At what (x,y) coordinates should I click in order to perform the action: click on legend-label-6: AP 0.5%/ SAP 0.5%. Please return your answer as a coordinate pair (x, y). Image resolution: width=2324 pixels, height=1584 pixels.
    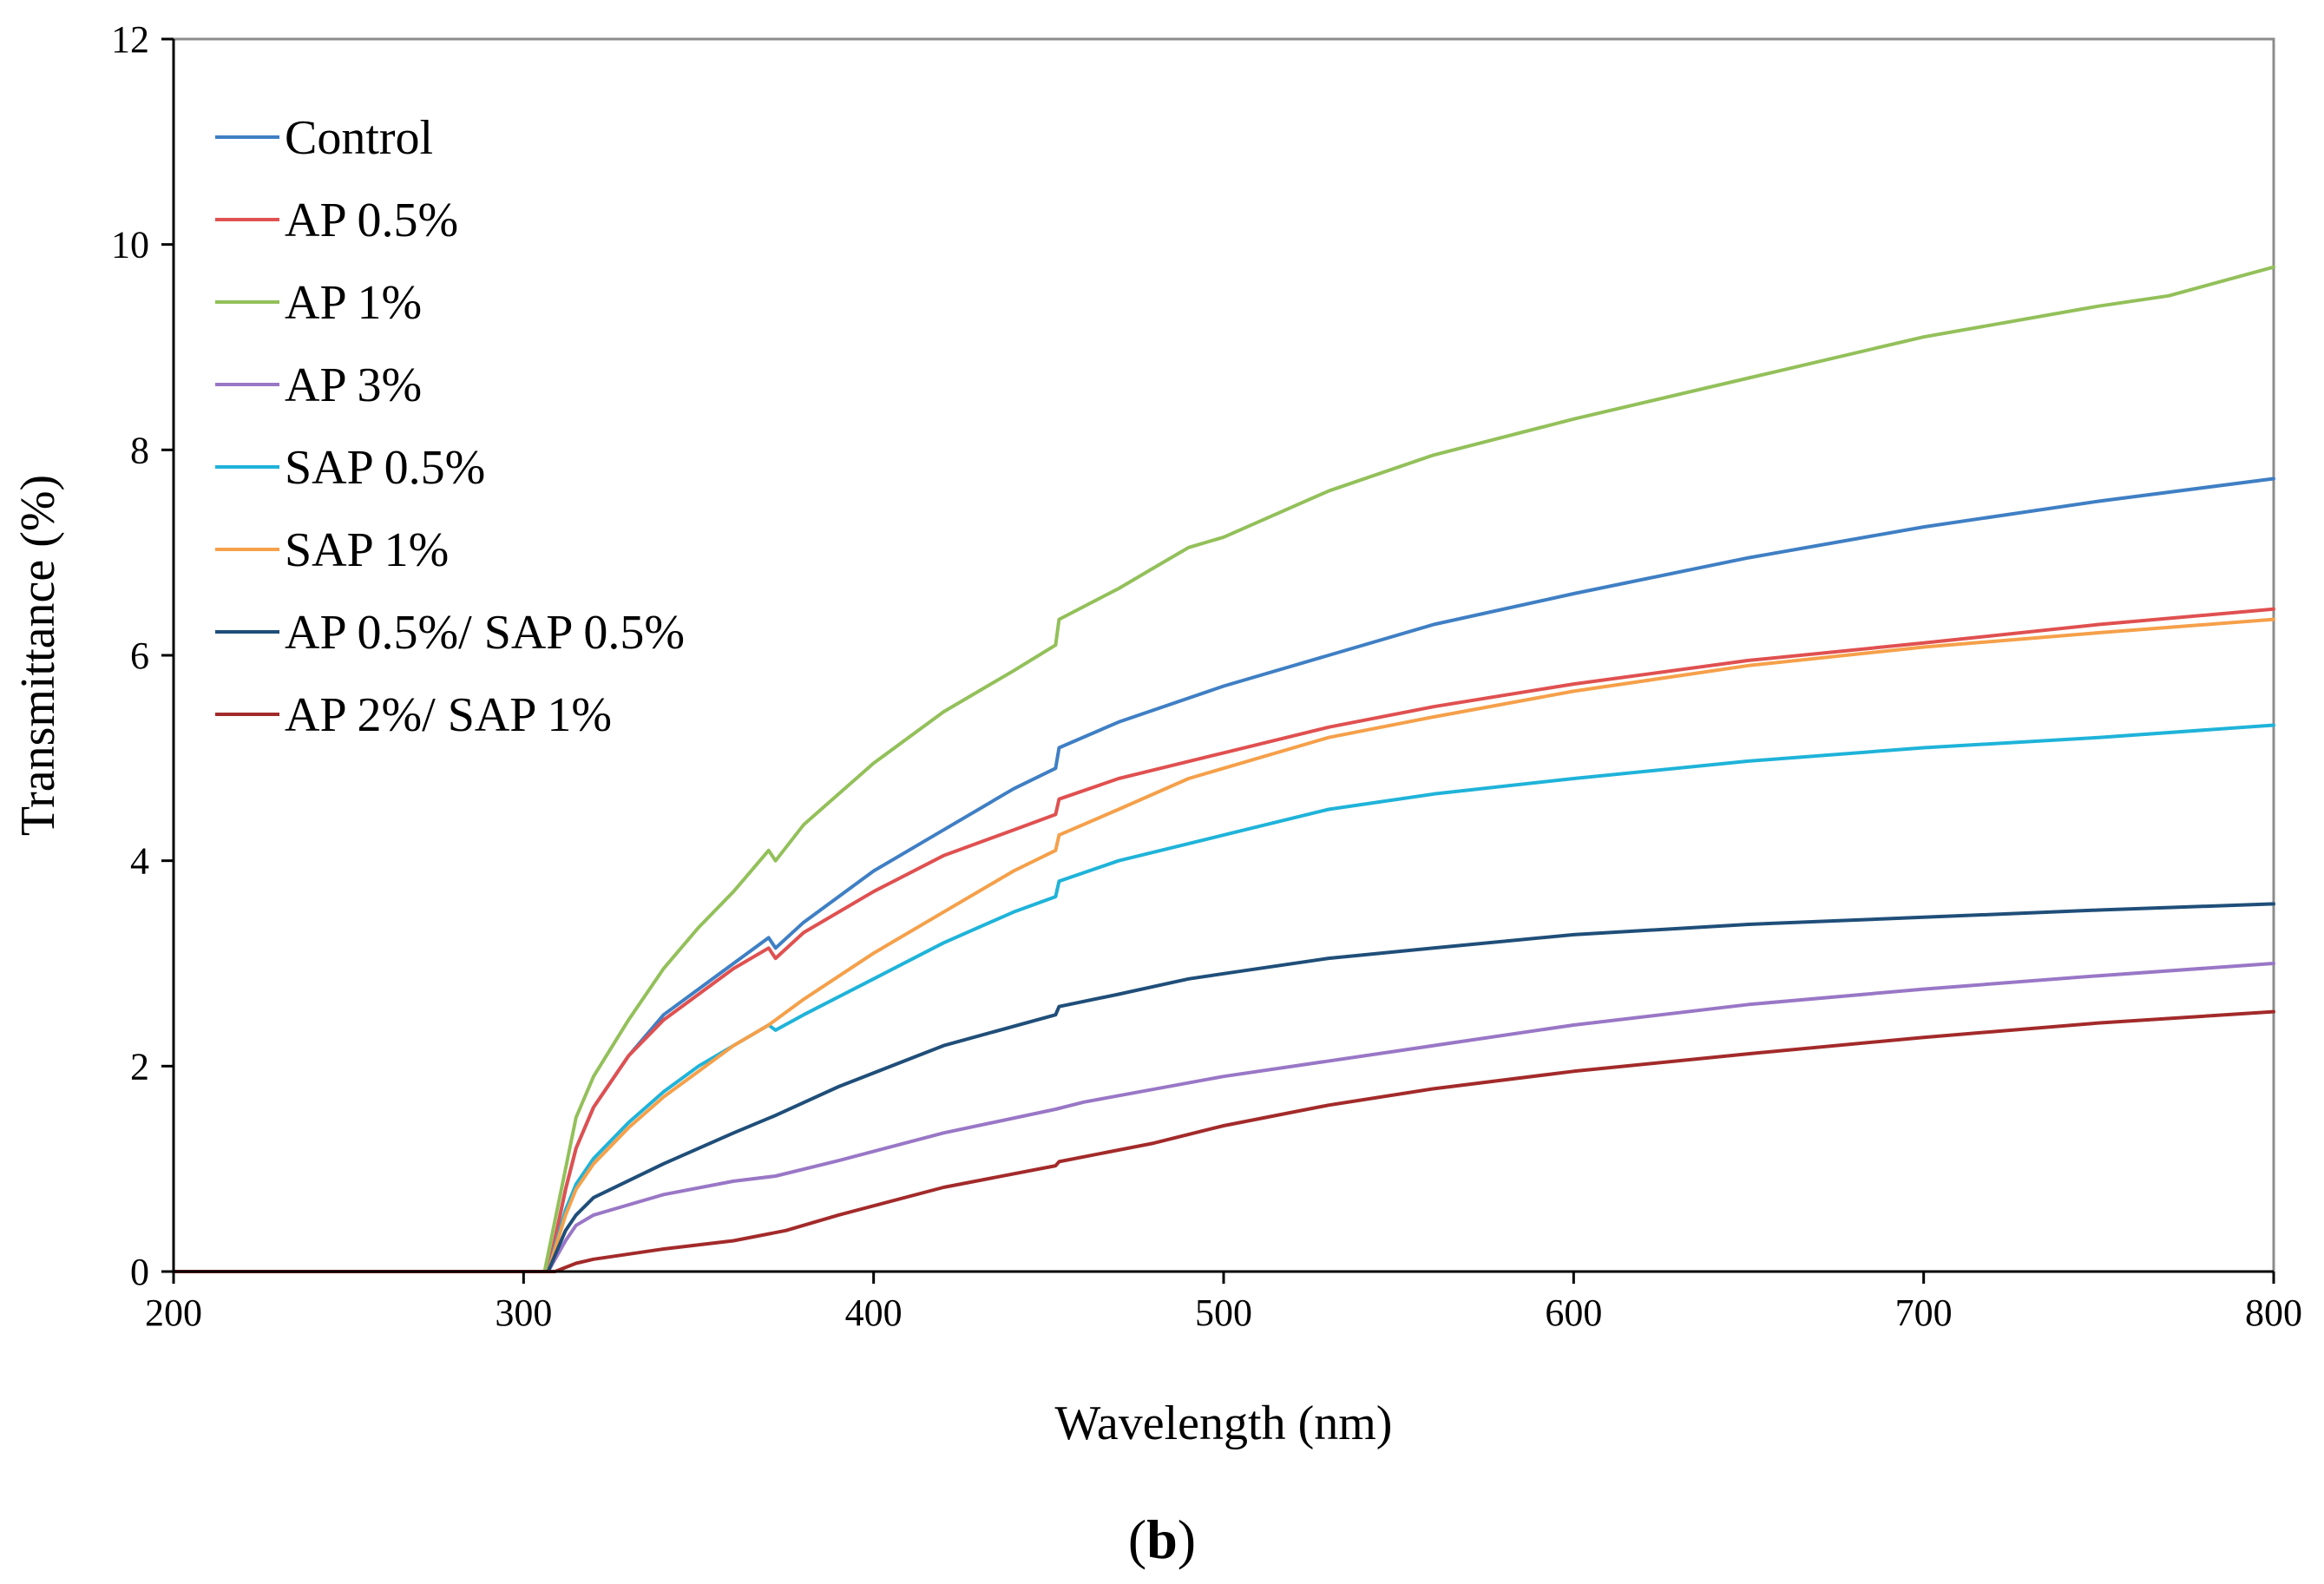
    Looking at the image, I should click on (485, 633).